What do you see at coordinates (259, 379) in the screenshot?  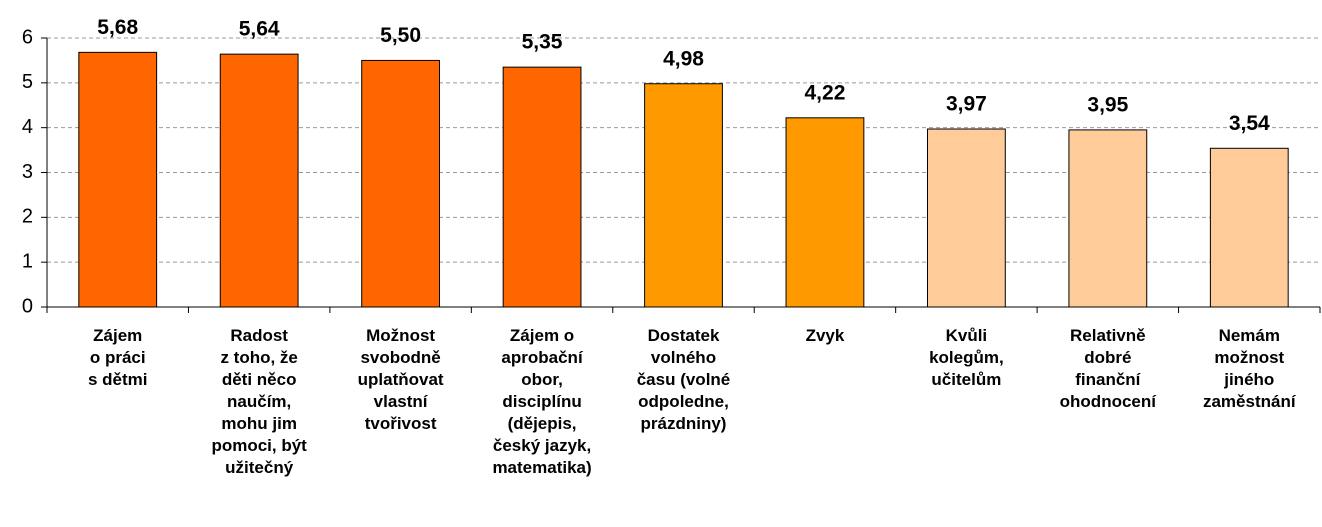 I see `x-tick-label-line: děti něco` at bounding box center [259, 379].